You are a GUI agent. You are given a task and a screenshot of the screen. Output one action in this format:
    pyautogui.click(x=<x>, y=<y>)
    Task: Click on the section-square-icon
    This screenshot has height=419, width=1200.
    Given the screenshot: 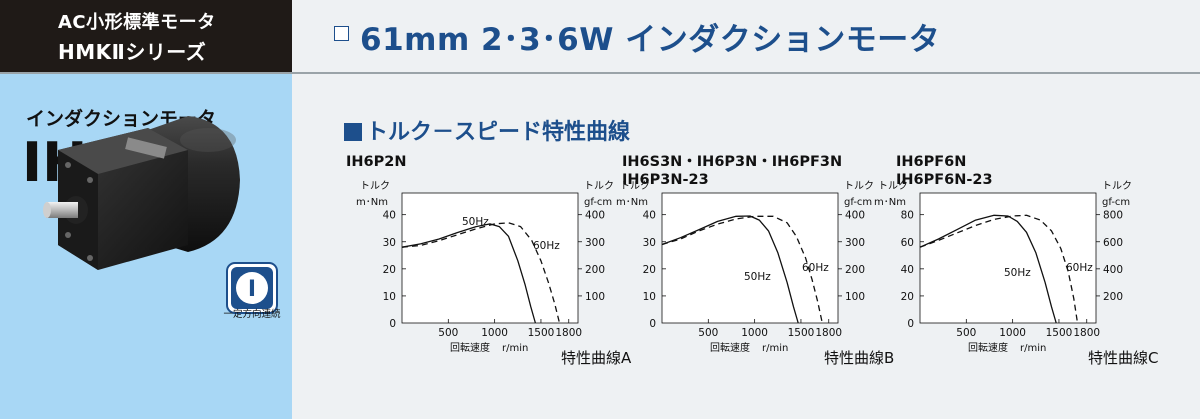 What is the action you would take?
    pyautogui.click(x=353, y=132)
    